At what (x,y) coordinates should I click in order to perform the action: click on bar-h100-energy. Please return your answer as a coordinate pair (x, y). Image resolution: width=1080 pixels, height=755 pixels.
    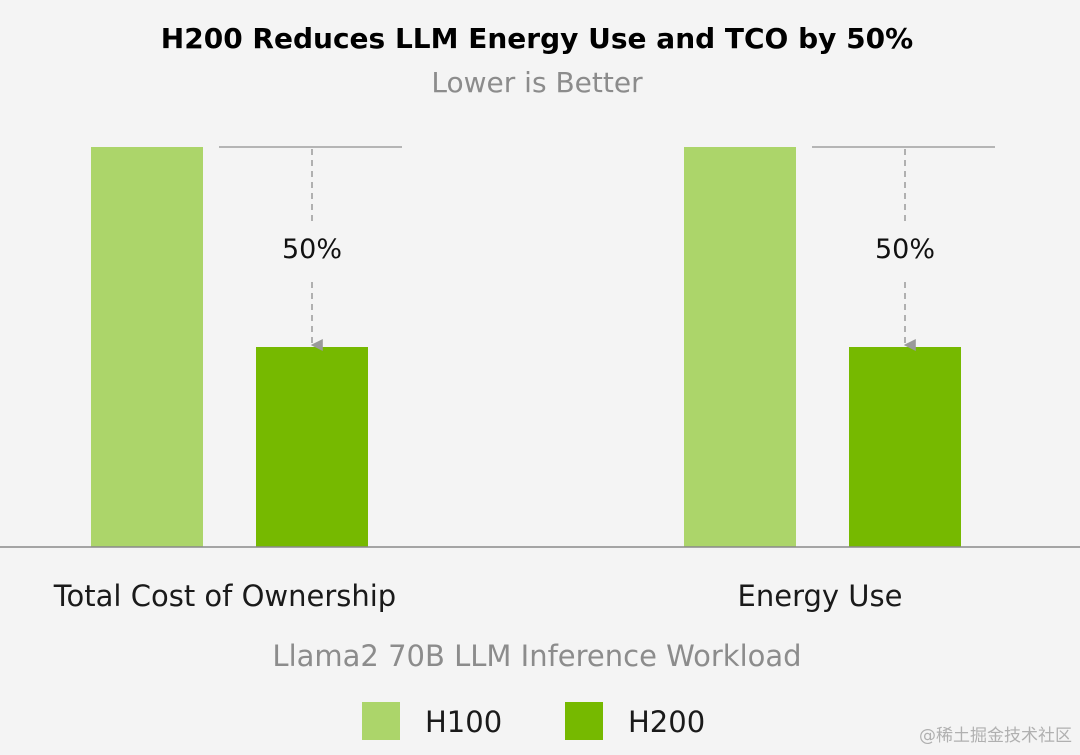
    Looking at the image, I should click on (740, 347).